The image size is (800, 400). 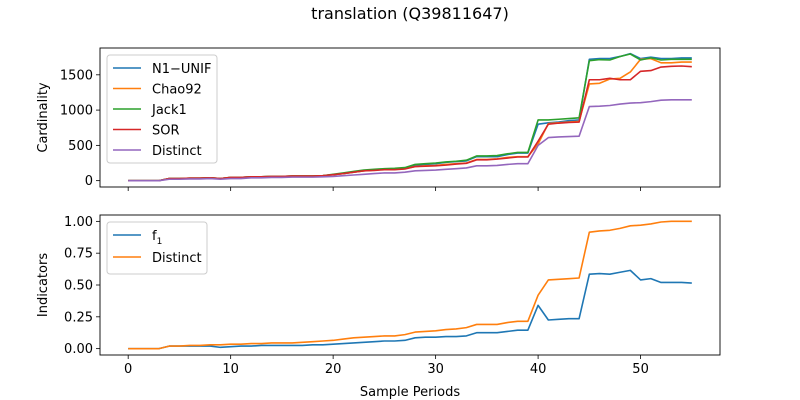 I want to click on x-tick-label: 40, so click(x=538, y=369).